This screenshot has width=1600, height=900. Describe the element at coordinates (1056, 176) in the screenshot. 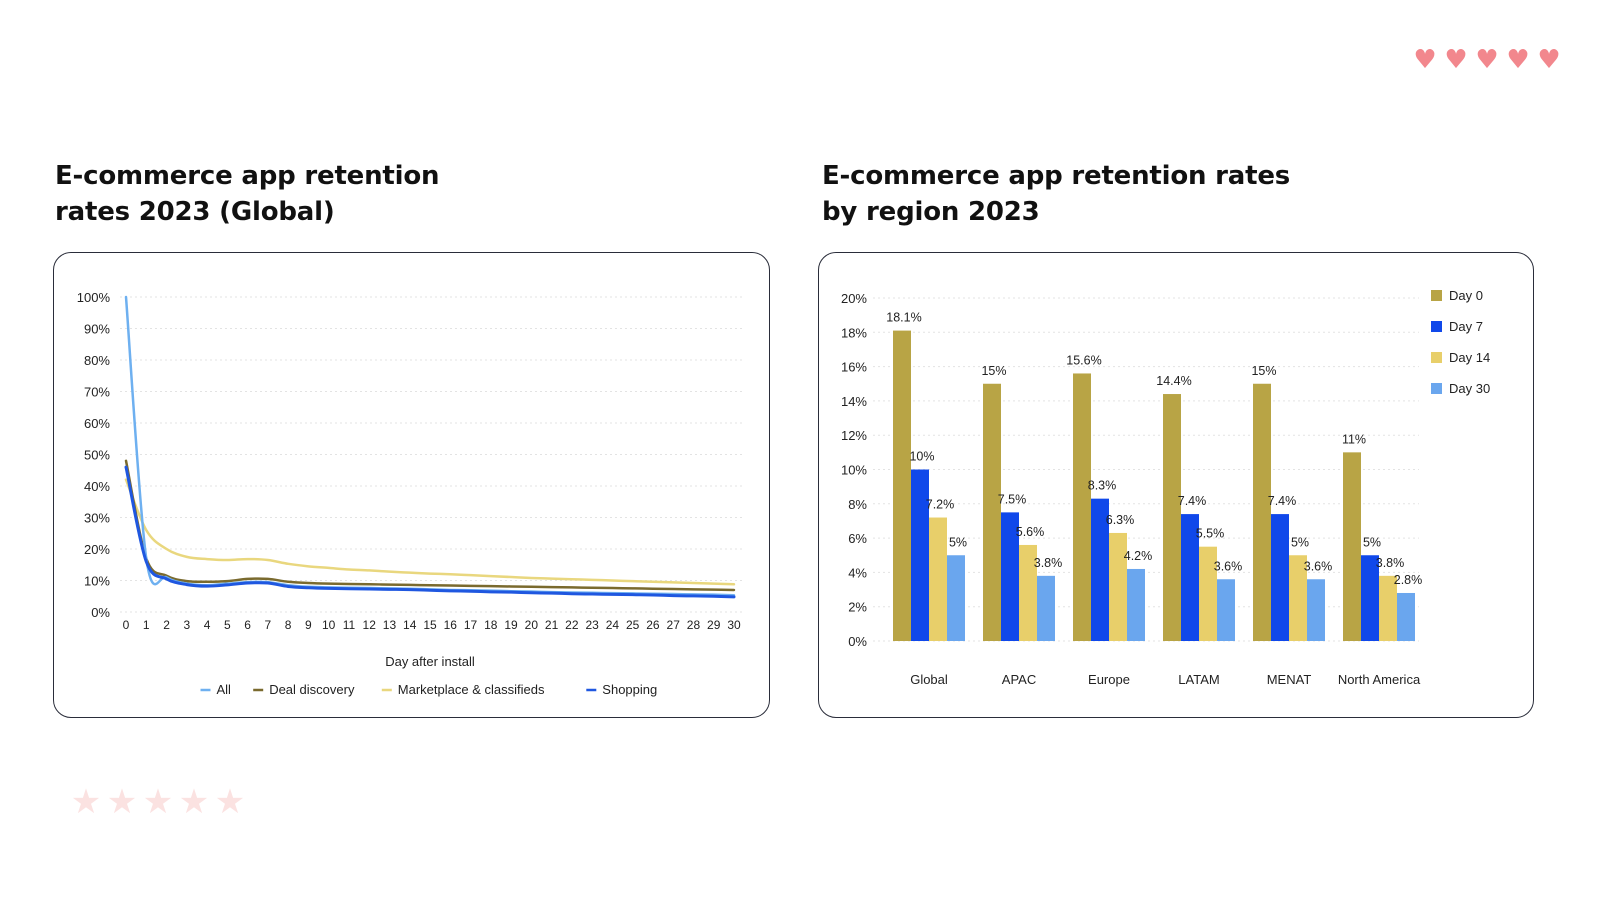

I see `bar-chart-title-line1: E-commerce app retention rates` at that location.